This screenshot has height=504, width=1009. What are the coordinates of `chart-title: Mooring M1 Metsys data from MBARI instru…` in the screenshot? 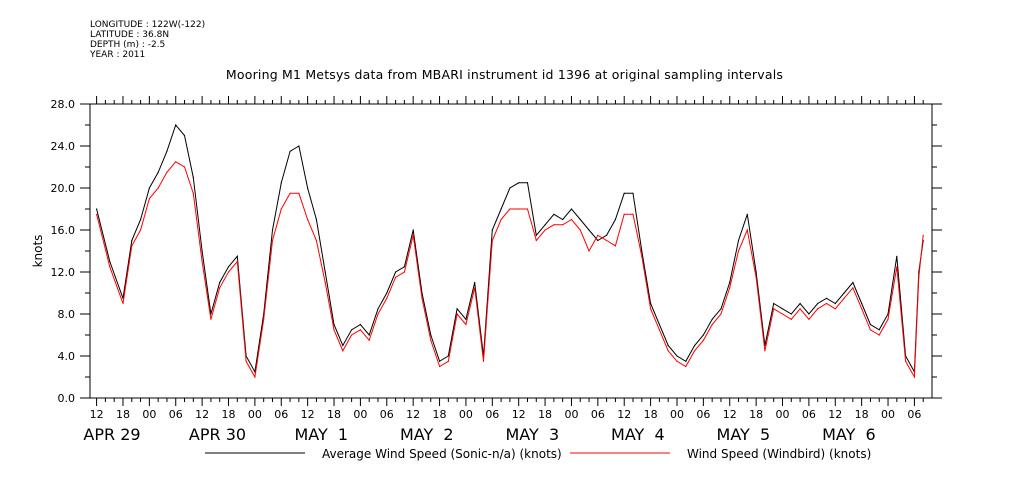 It's located at (504, 74).